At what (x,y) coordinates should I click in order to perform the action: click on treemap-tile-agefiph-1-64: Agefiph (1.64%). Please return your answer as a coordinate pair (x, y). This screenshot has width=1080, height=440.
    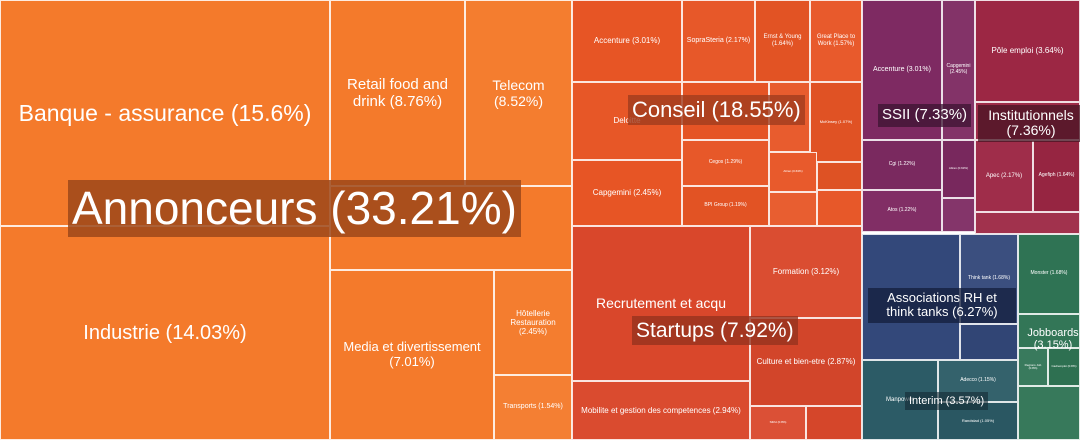
    Looking at the image, I should click on (1056, 176).